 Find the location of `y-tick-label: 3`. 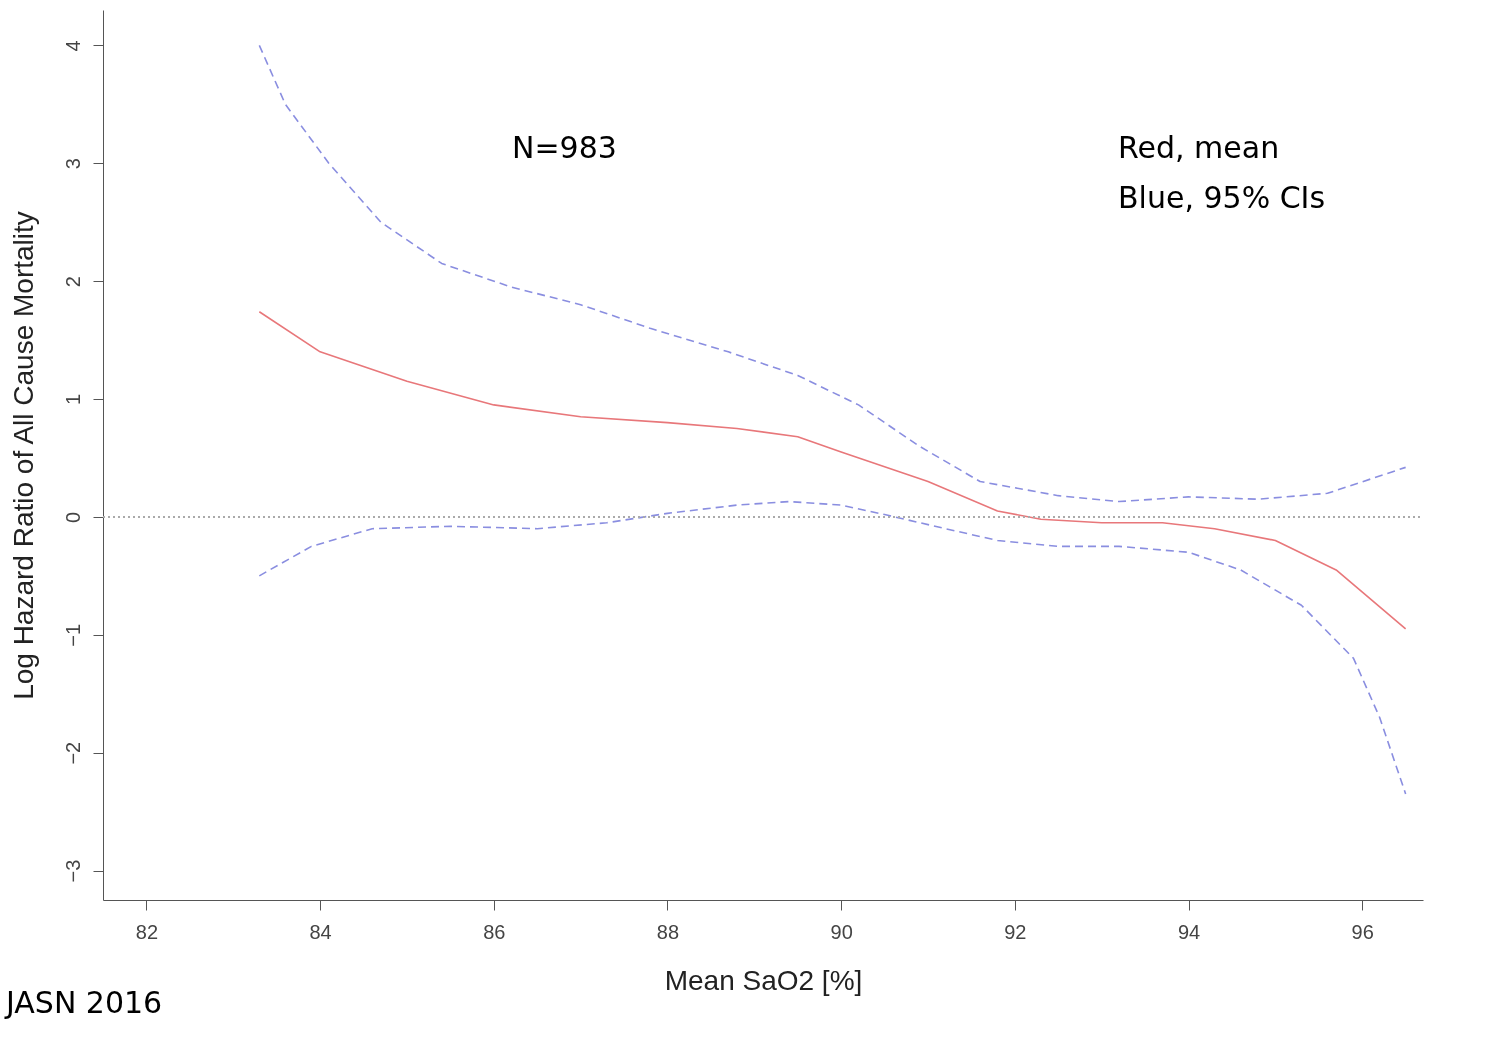

y-tick-label: 3 is located at coordinates (72, 164).